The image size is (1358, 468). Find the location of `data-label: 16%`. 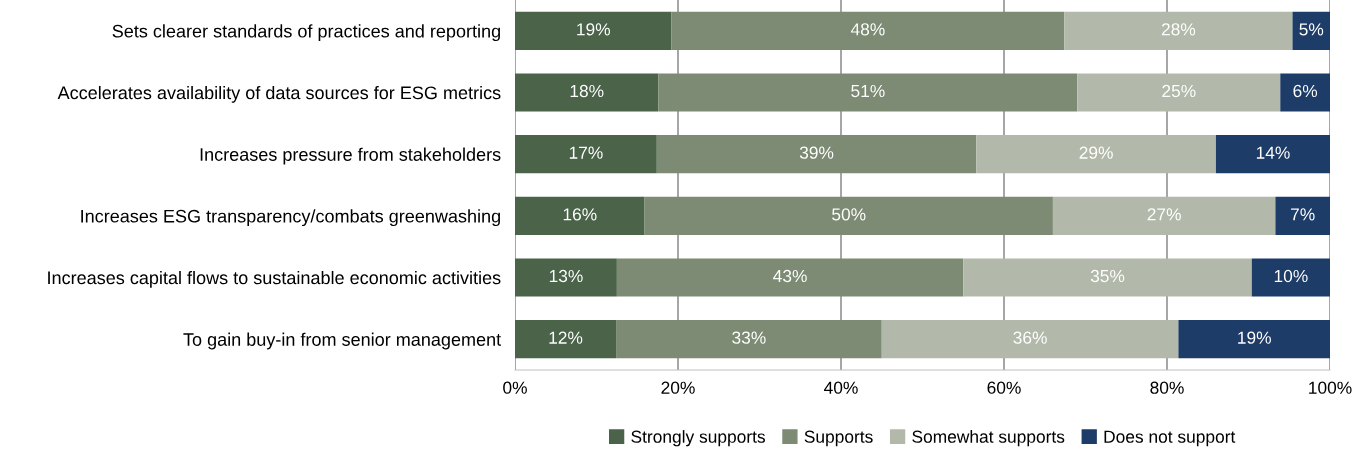

data-label: 16% is located at coordinates (580, 214).